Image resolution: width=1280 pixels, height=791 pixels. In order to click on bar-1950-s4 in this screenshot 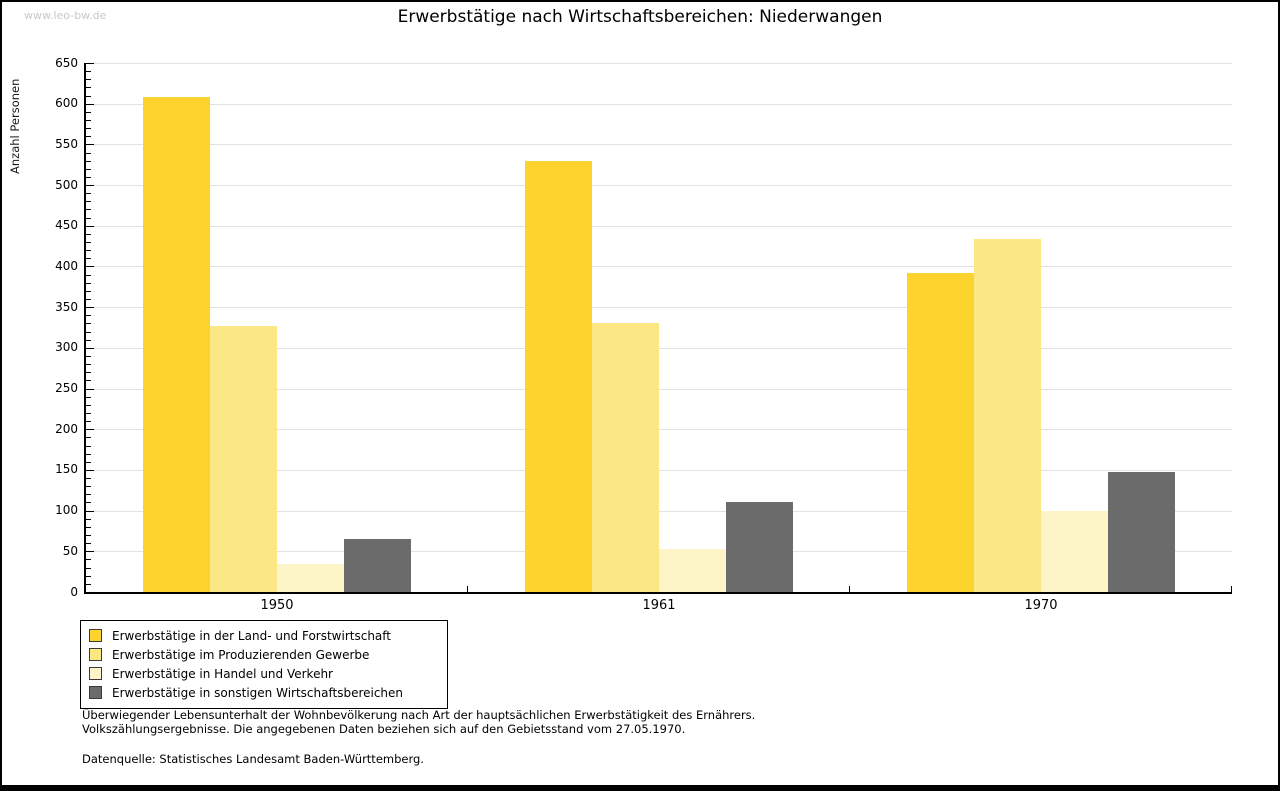, I will do `click(377, 565)`.